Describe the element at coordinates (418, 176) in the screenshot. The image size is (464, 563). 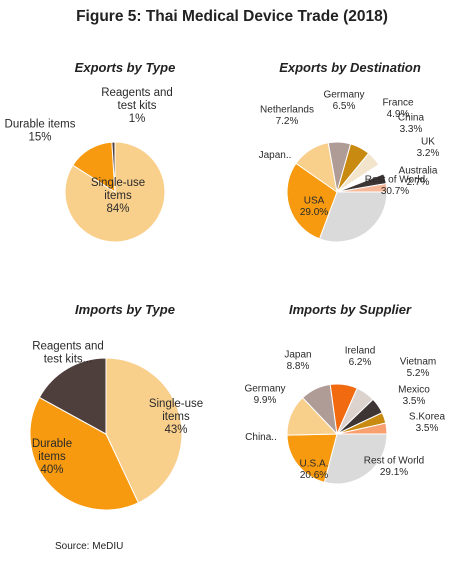
I see `slice-label-australia: Australia 2.7%` at that location.